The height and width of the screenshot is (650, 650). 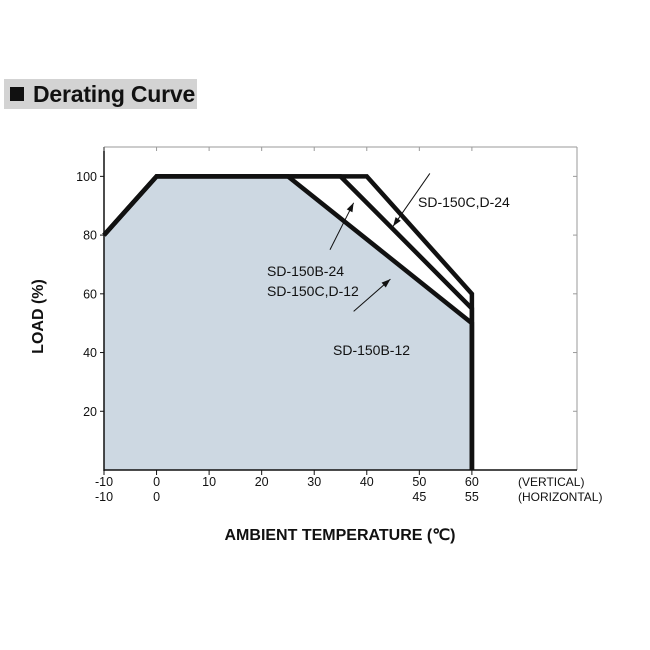 I want to click on x-tick-label-vertical: 50, so click(x=419, y=482).